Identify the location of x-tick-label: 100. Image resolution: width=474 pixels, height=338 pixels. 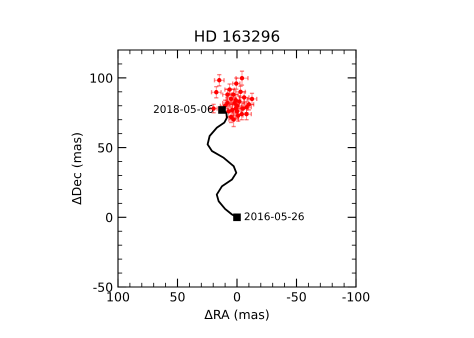
(118, 297).